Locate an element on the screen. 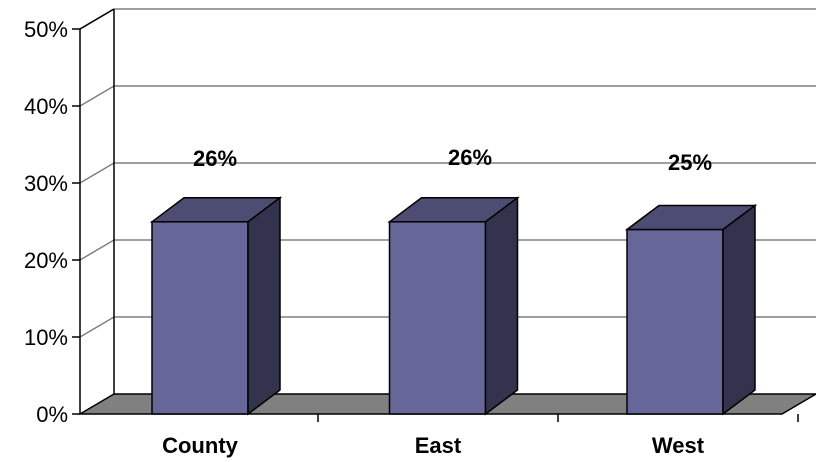  bar-side-east is located at coordinates (501, 306).